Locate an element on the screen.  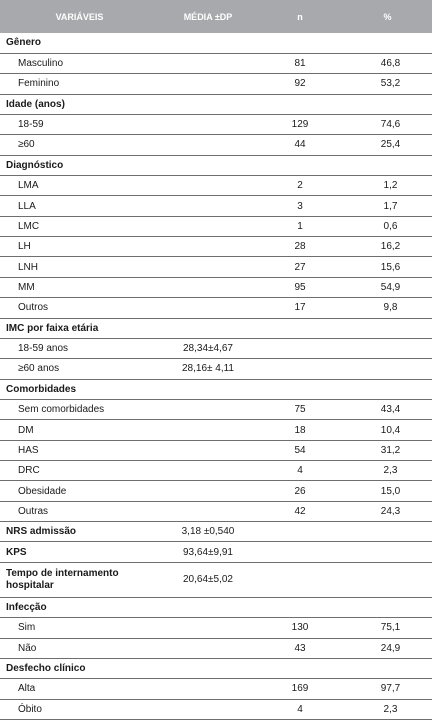
table-row: Sim 130 75,1 is located at coordinates (216, 628).